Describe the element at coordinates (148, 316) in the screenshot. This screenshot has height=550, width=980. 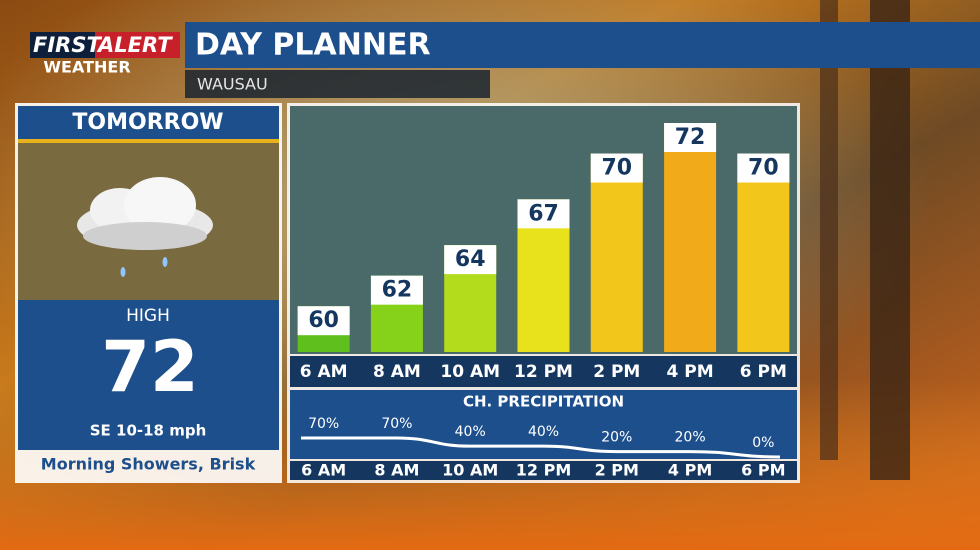
I see `high-label: HIGH` at that location.